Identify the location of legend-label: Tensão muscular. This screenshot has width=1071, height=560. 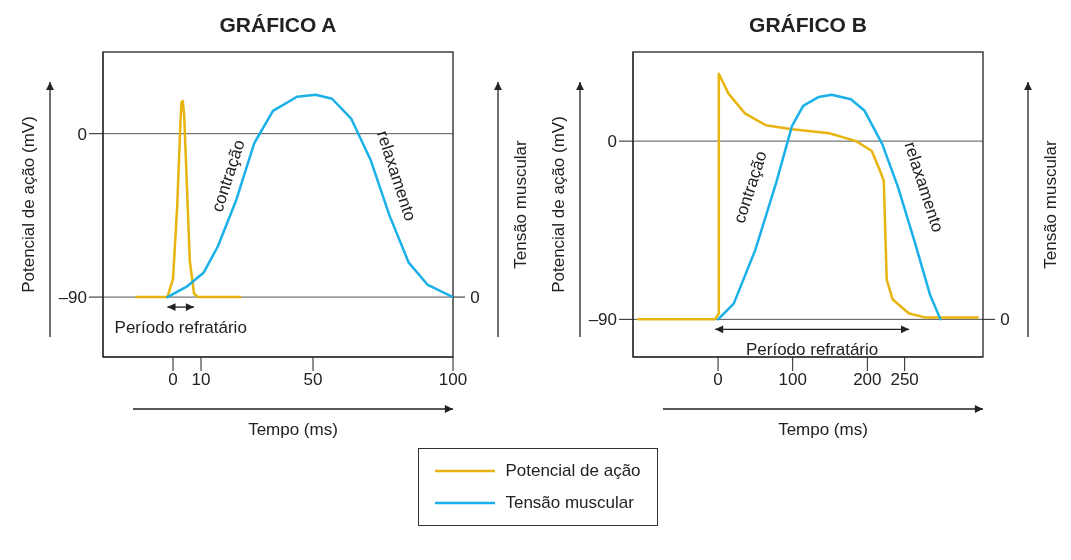
(569, 503).